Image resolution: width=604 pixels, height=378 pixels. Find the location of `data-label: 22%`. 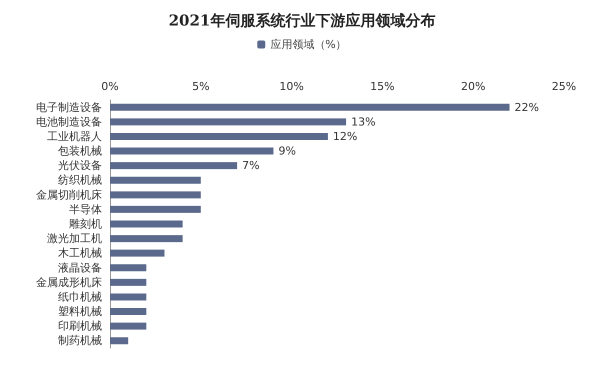

data-label: 22% is located at coordinates (526, 107).